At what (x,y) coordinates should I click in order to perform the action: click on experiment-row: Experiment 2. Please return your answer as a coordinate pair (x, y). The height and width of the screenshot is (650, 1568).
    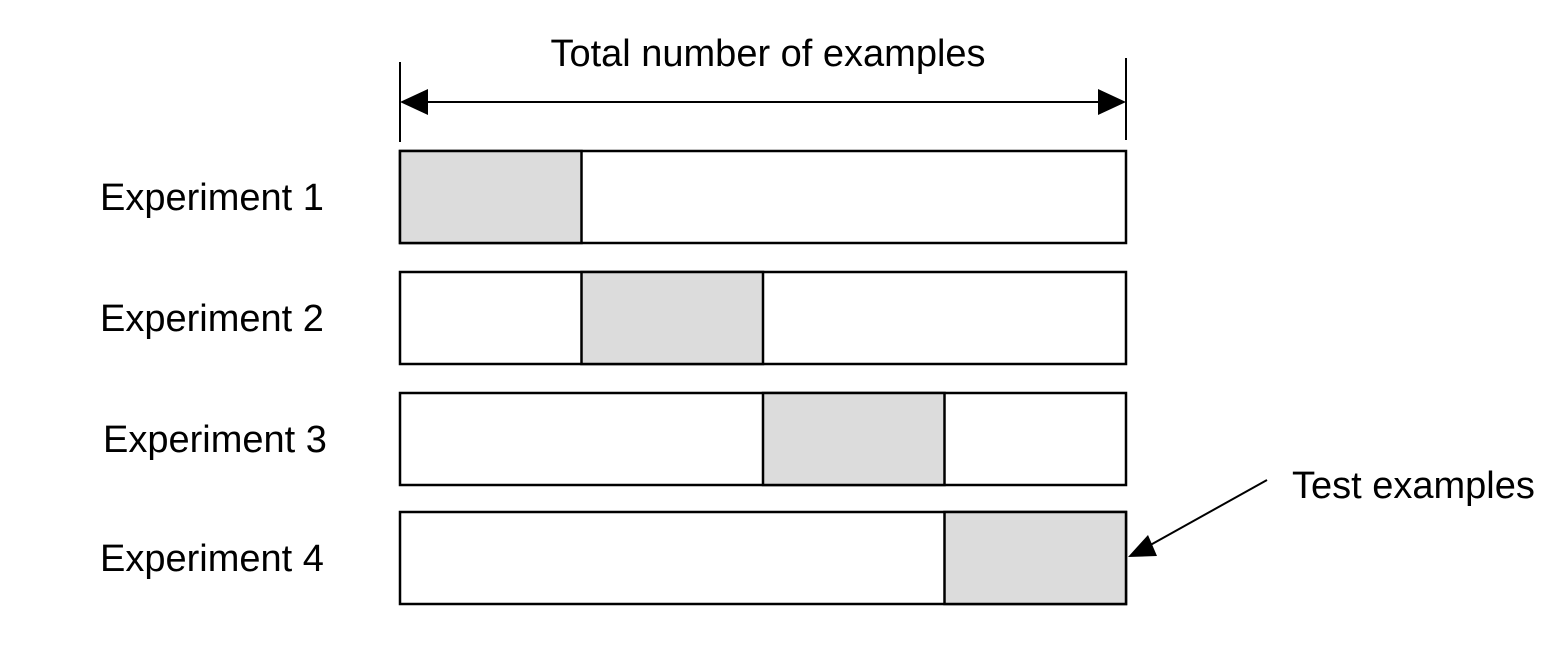
    Looking at the image, I should click on (614, 318).